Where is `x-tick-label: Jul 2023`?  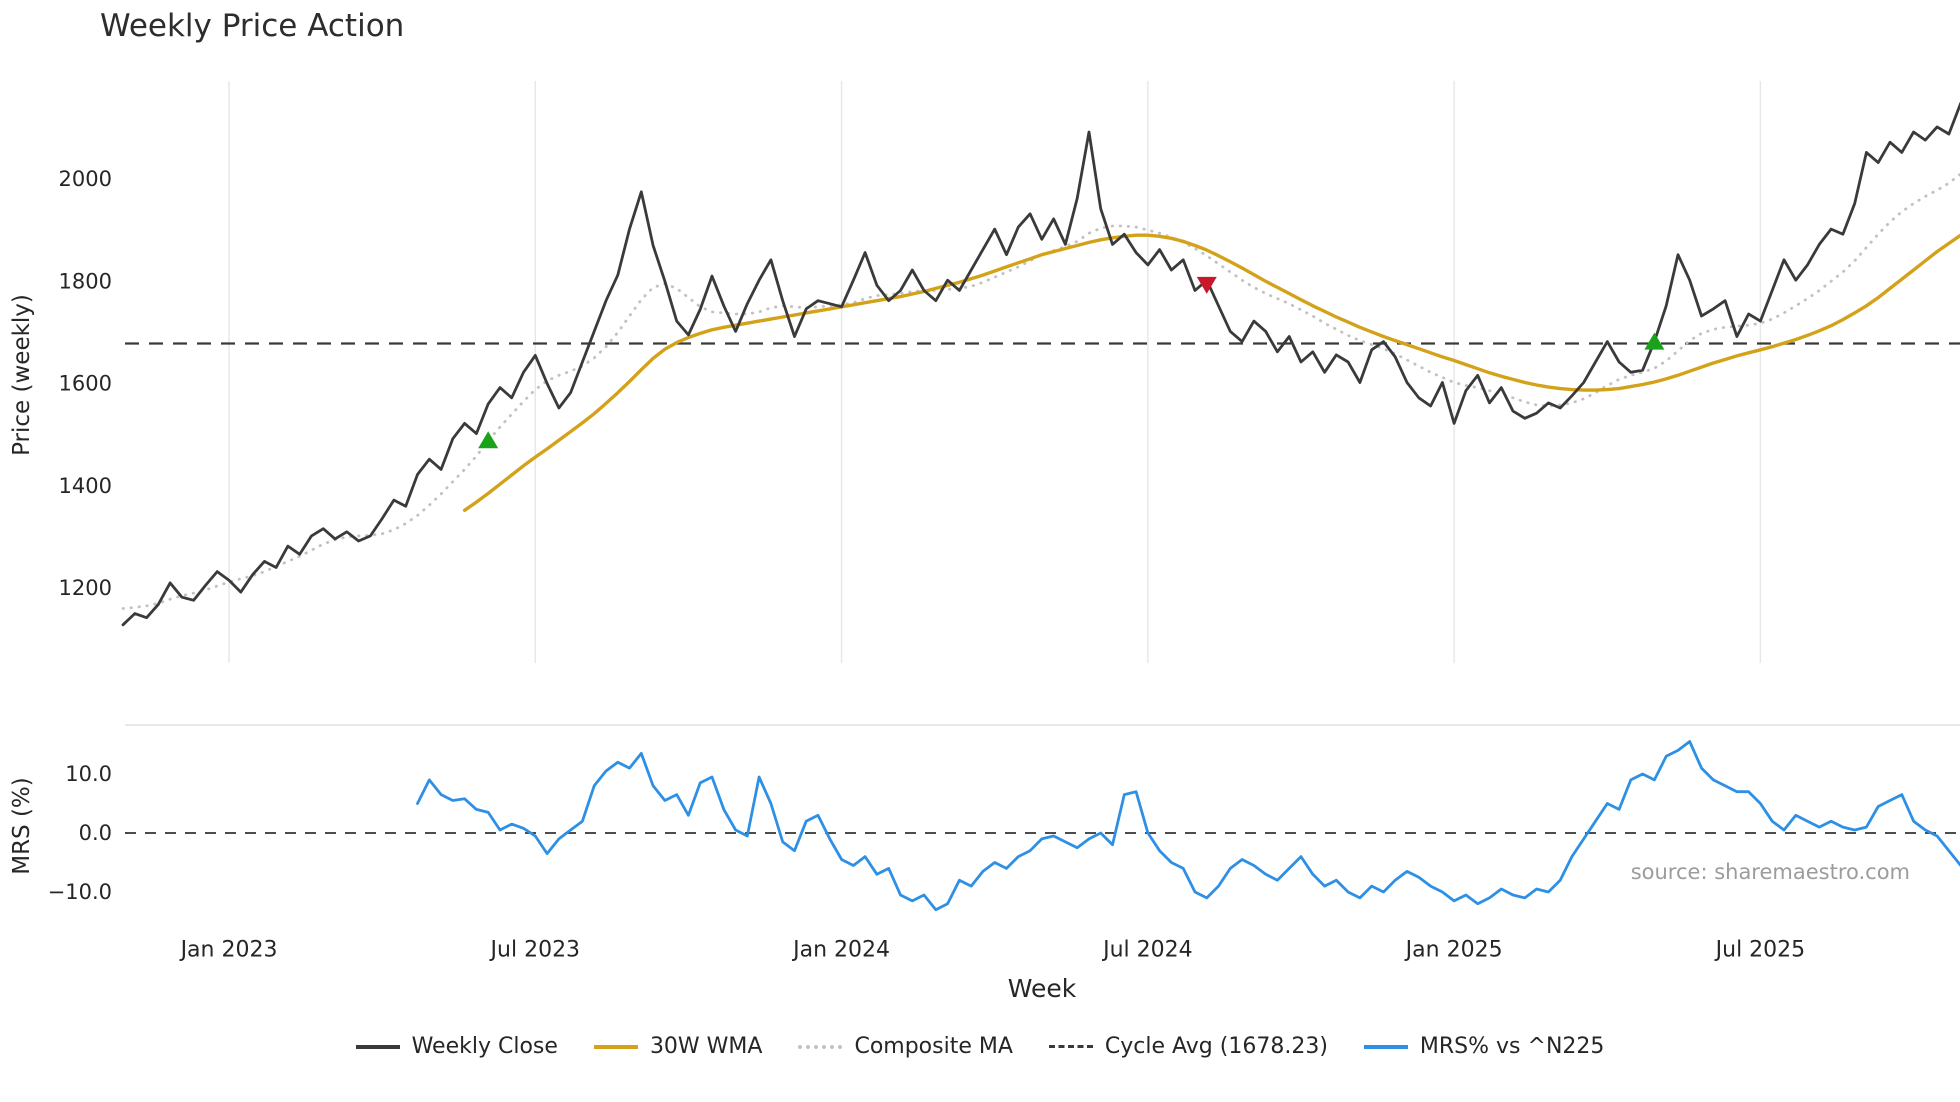 x-tick-label: Jul 2023 is located at coordinates (535, 950).